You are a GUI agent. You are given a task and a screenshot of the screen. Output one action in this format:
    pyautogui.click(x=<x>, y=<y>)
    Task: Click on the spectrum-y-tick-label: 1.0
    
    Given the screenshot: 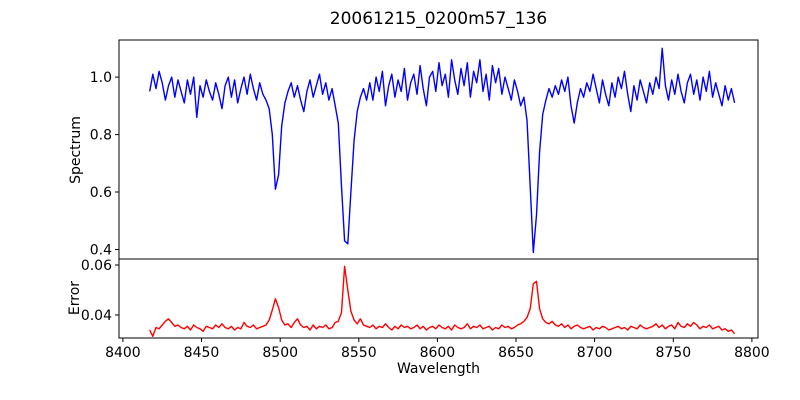 What is the action you would take?
    pyautogui.click(x=101, y=78)
    